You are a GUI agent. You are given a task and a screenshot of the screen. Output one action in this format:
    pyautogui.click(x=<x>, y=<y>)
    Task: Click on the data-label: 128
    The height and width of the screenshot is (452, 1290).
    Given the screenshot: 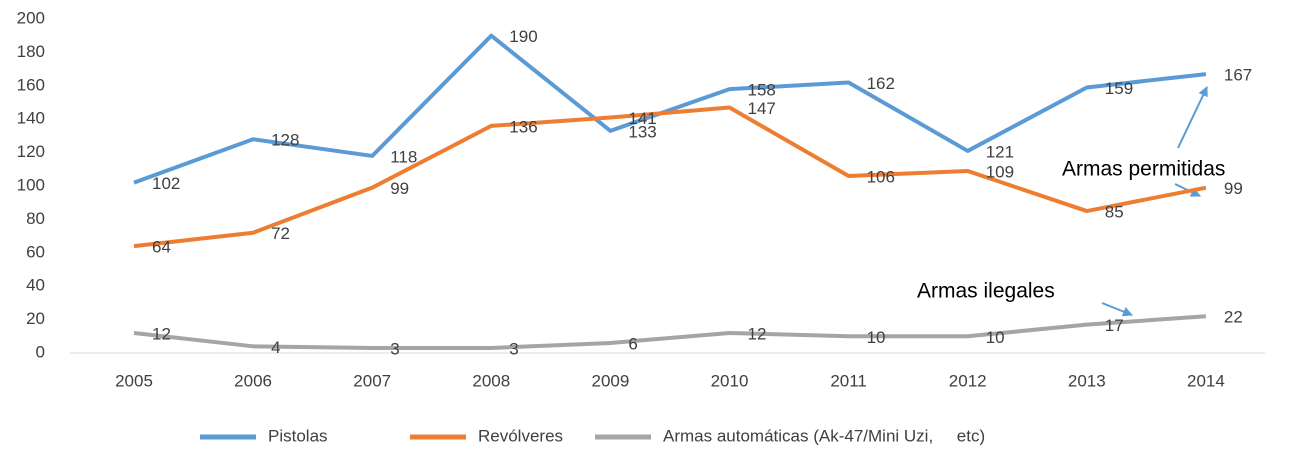 What is the action you would take?
    pyautogui.click(x=285, y=140)
    